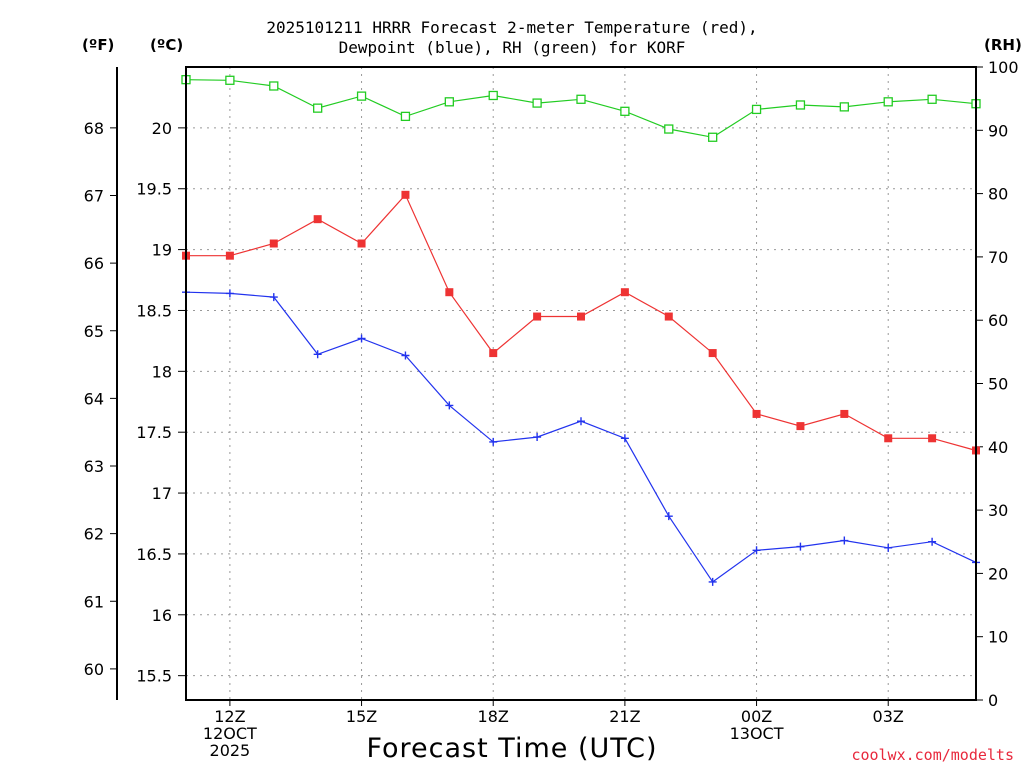  I want to click on time-tick-label: 15Z, so click(361, 716).